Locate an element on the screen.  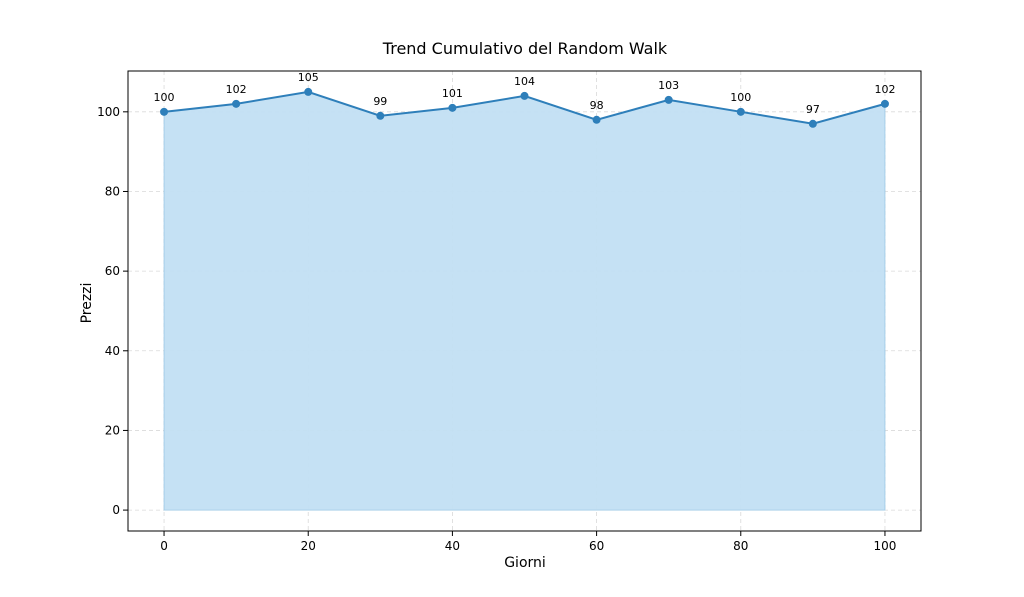
y-tick-label: 80 is located at coordinates (112, 191).